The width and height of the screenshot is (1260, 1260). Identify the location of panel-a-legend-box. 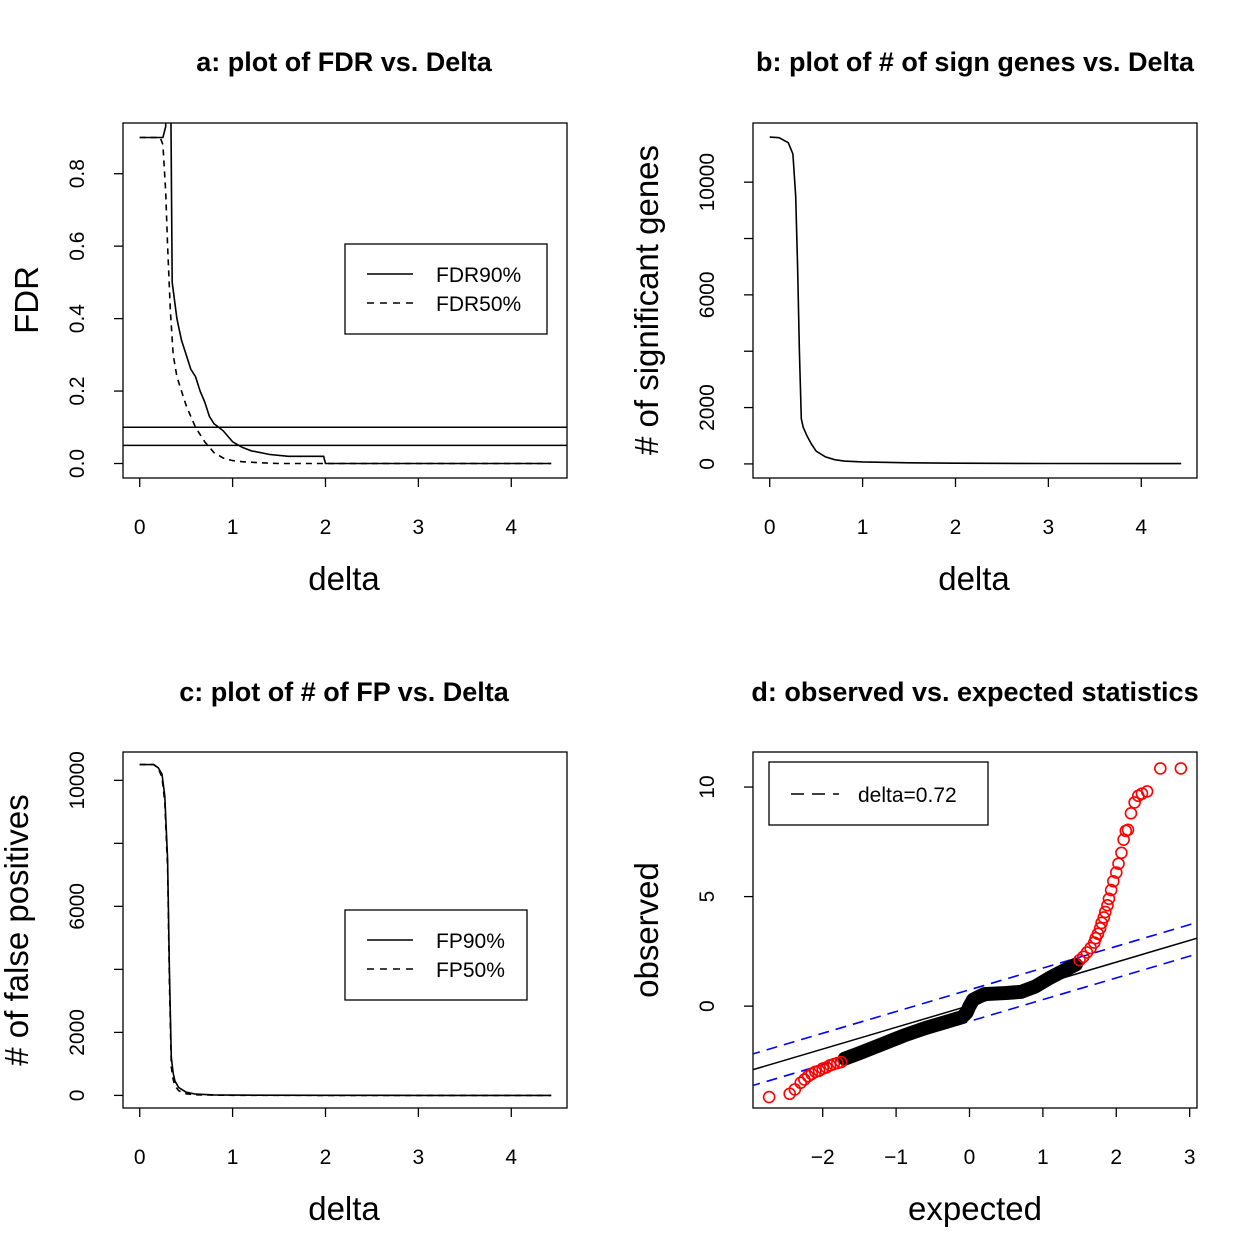
(446, 289).